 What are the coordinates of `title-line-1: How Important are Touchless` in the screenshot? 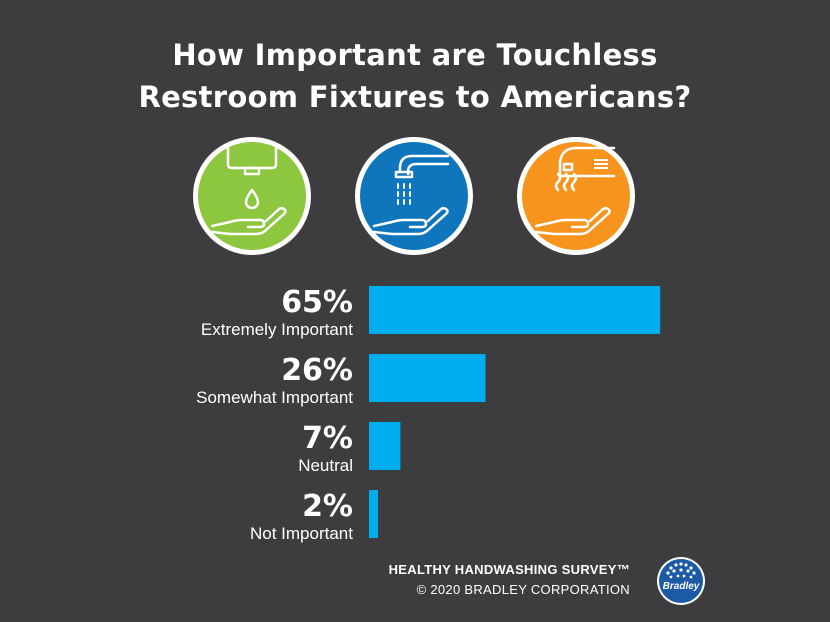 It's located at (415, 55).